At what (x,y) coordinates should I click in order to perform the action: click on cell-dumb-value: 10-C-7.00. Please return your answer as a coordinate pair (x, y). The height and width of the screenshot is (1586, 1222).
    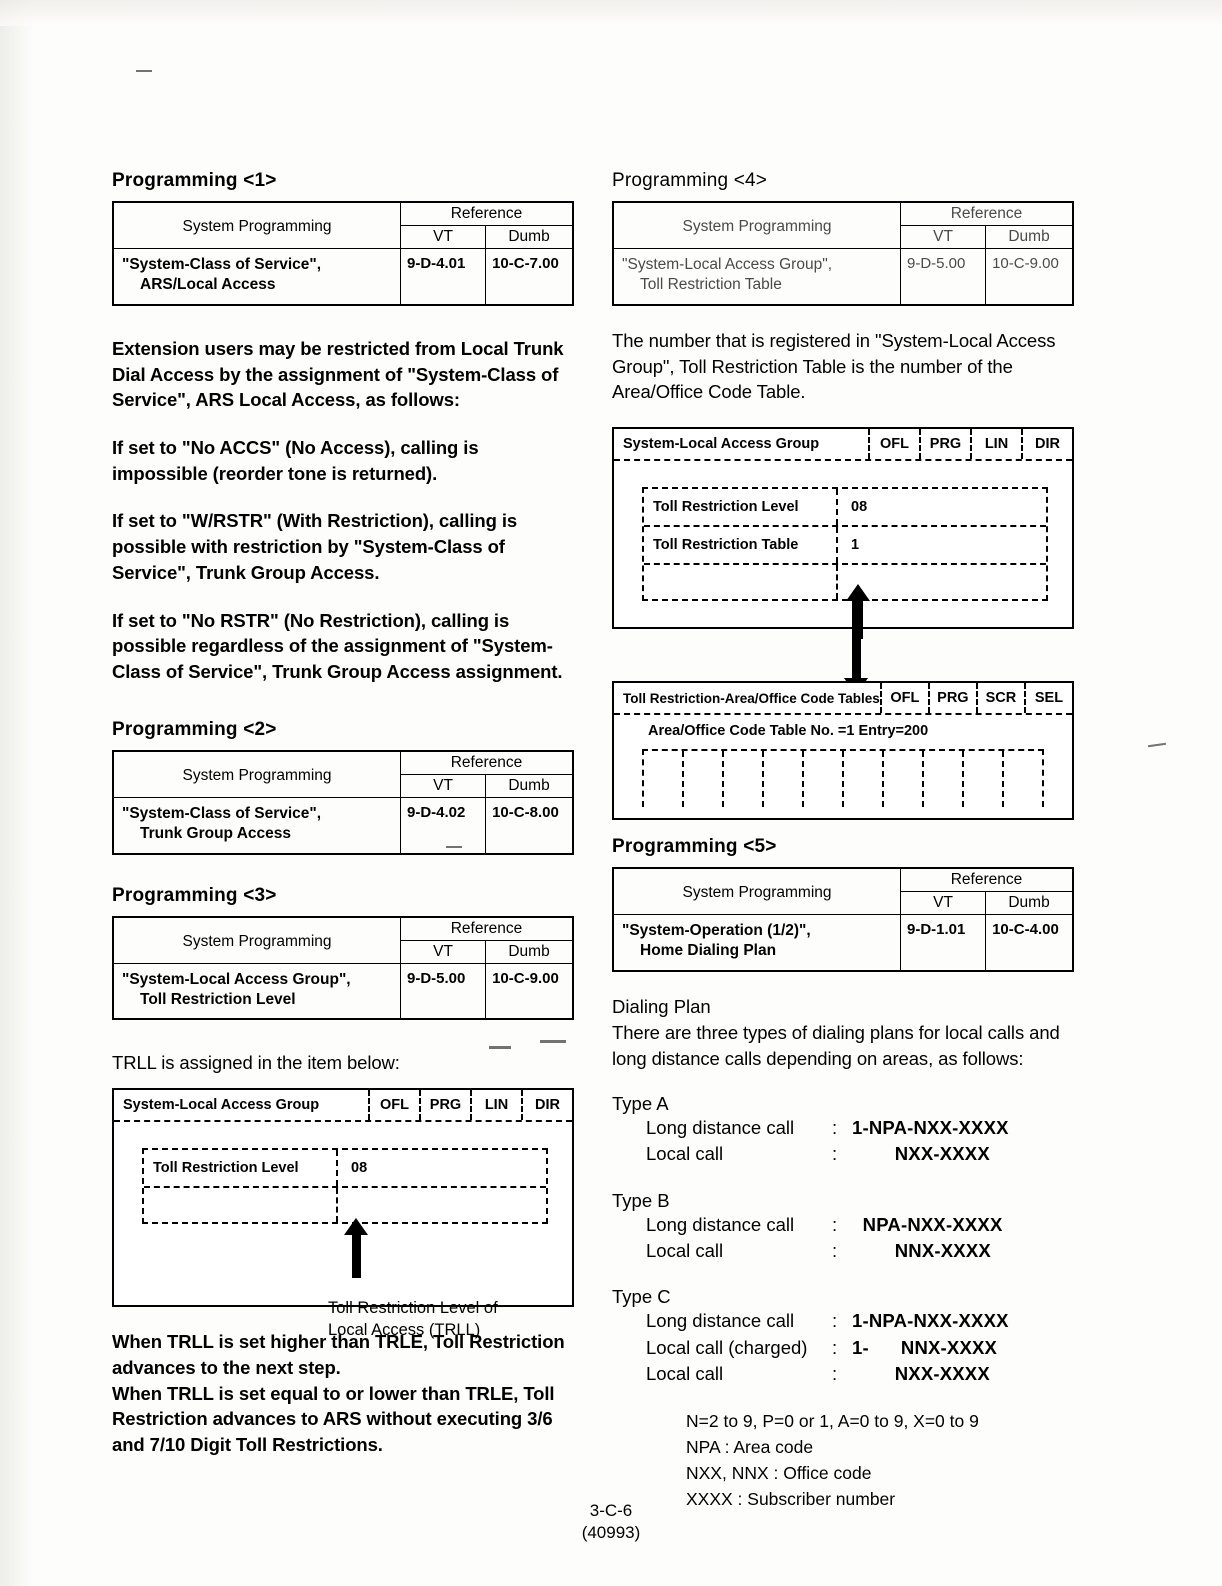
    Looking at the image, I should click on (529, 276).